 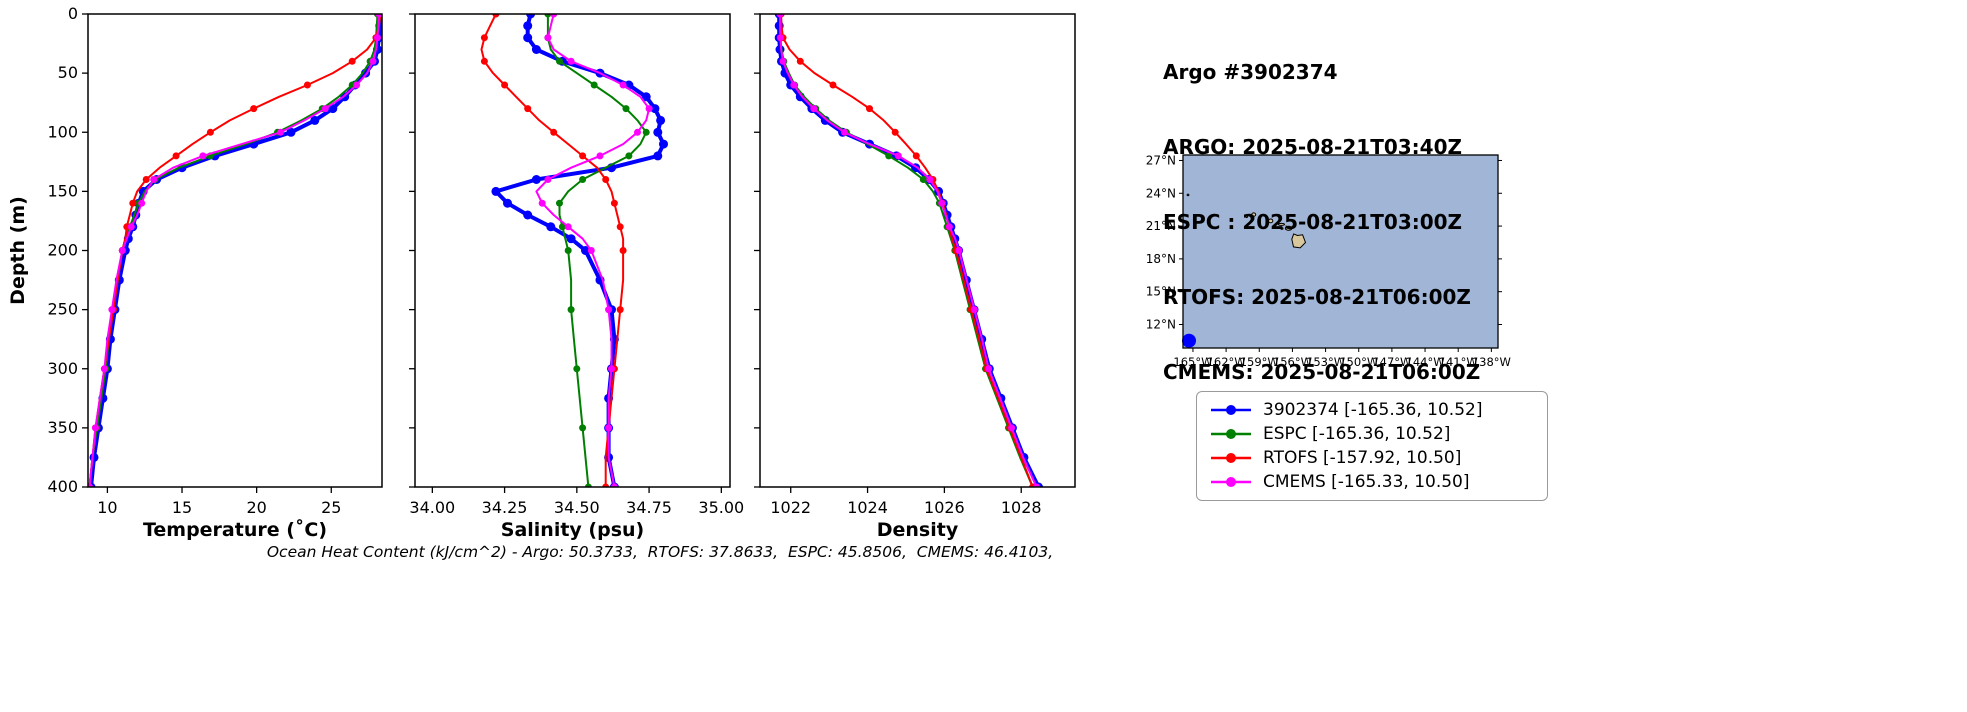 What do you see at coordinates (1226, 362) in the screenshot?
I see `map-lon-tick-label: 162°W` at bounding box center [1226, 362].